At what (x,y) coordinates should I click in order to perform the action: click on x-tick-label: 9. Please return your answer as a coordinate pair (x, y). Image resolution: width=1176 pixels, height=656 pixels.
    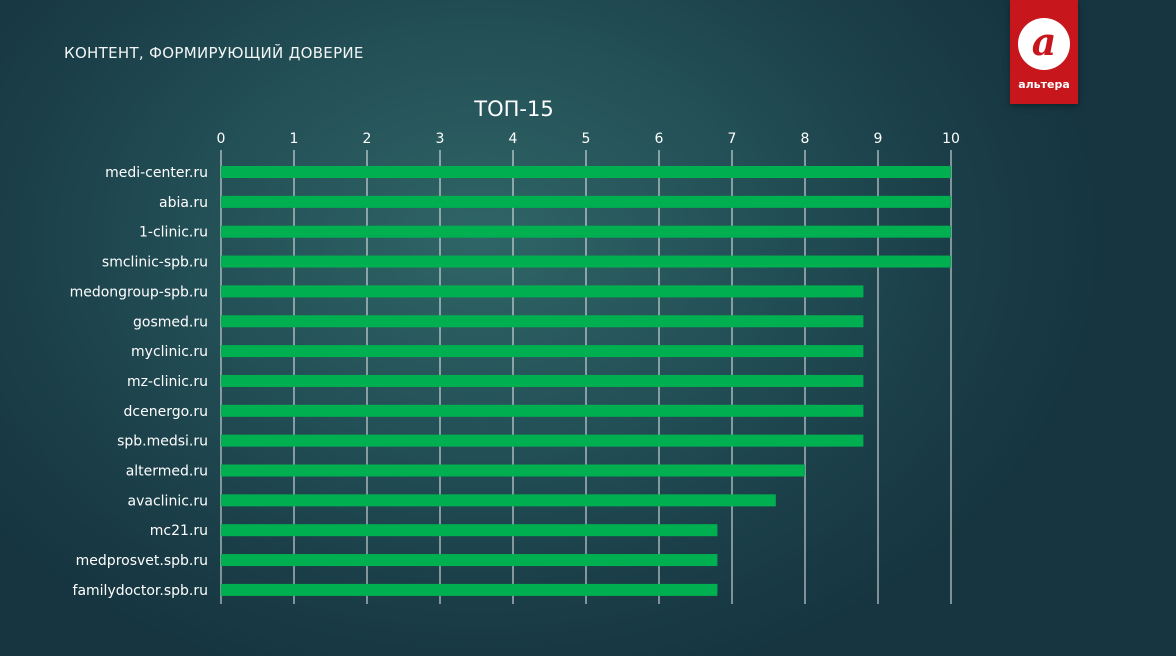
    Looking at the image, I should click on (878, 139).